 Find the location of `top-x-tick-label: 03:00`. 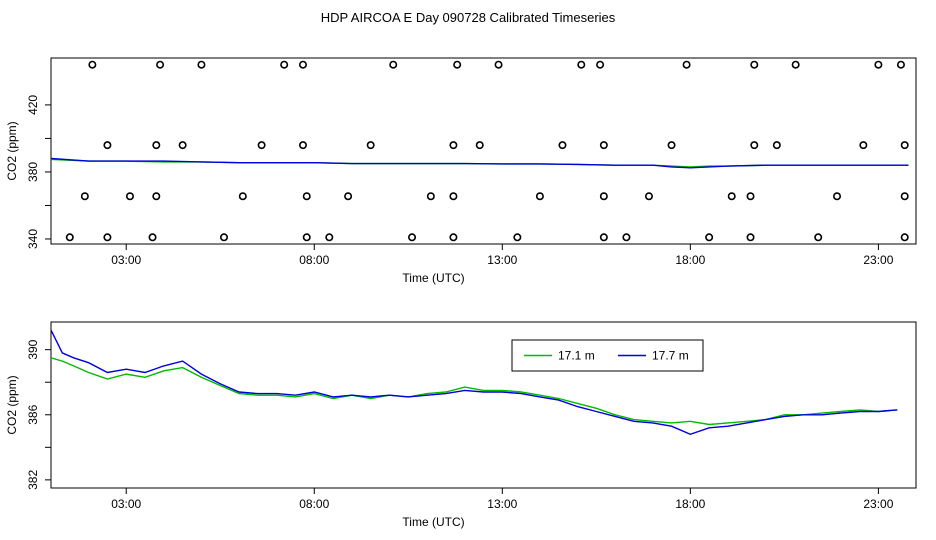

top-x-tick-label: 03:00 is located at coordinates (126, 260).